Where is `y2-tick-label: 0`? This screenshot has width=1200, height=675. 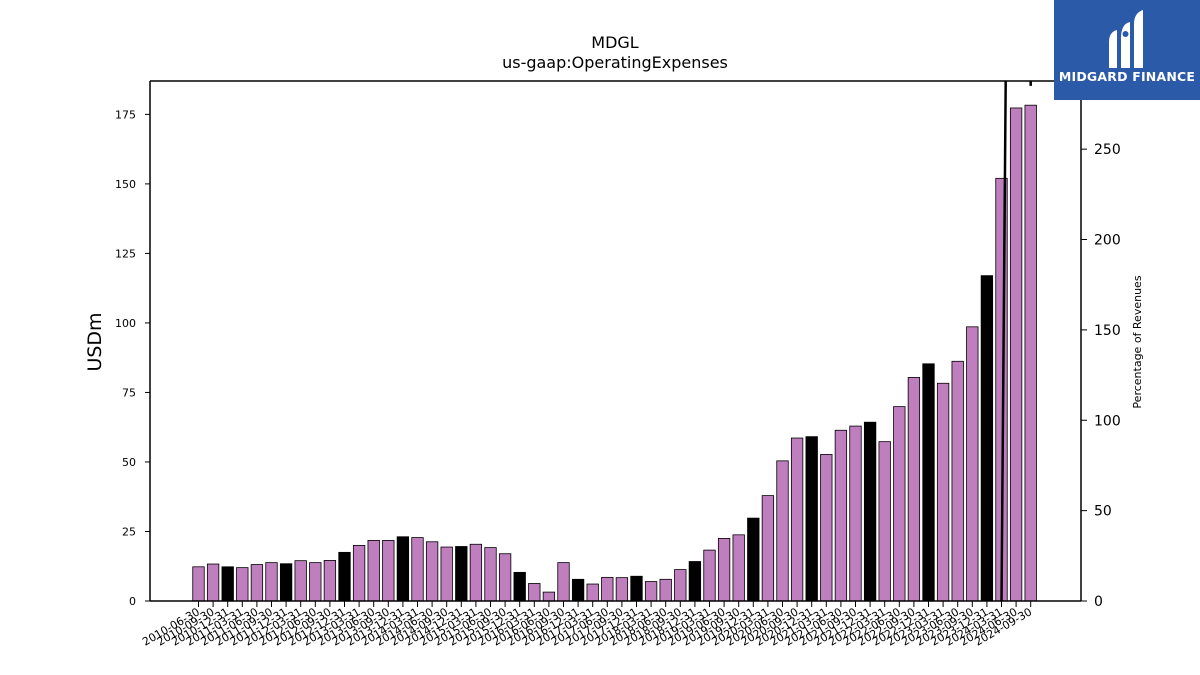
y2-tick-label: 0 is located at coordinates (1098, 602).